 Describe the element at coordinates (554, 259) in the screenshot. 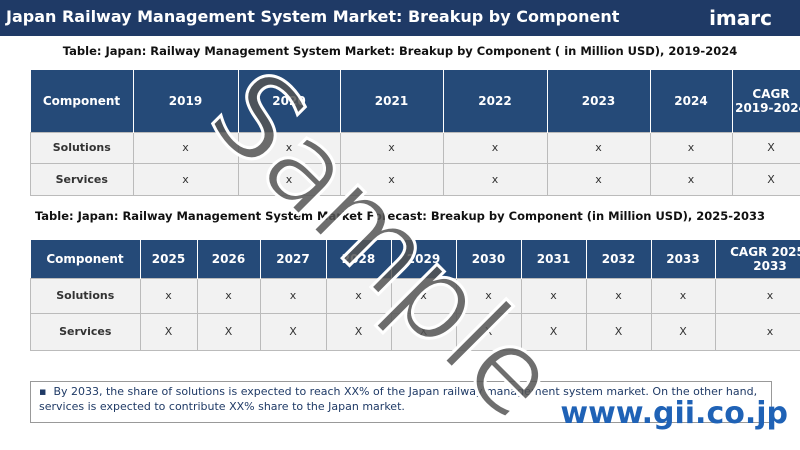

I see `column-header: 2031` at that location.